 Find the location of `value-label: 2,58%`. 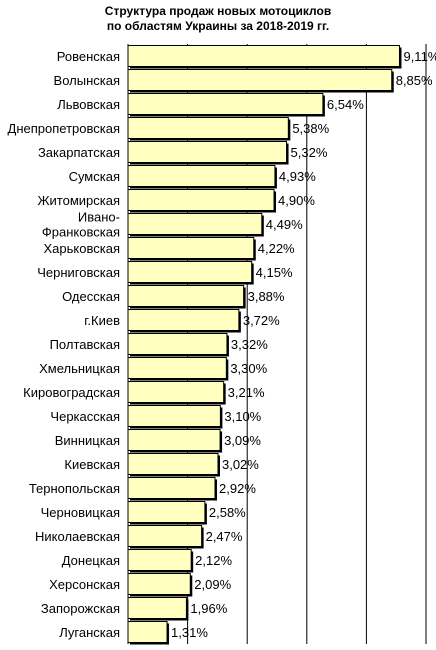

value-label: 2,58% is located at coordinates (227, 512).